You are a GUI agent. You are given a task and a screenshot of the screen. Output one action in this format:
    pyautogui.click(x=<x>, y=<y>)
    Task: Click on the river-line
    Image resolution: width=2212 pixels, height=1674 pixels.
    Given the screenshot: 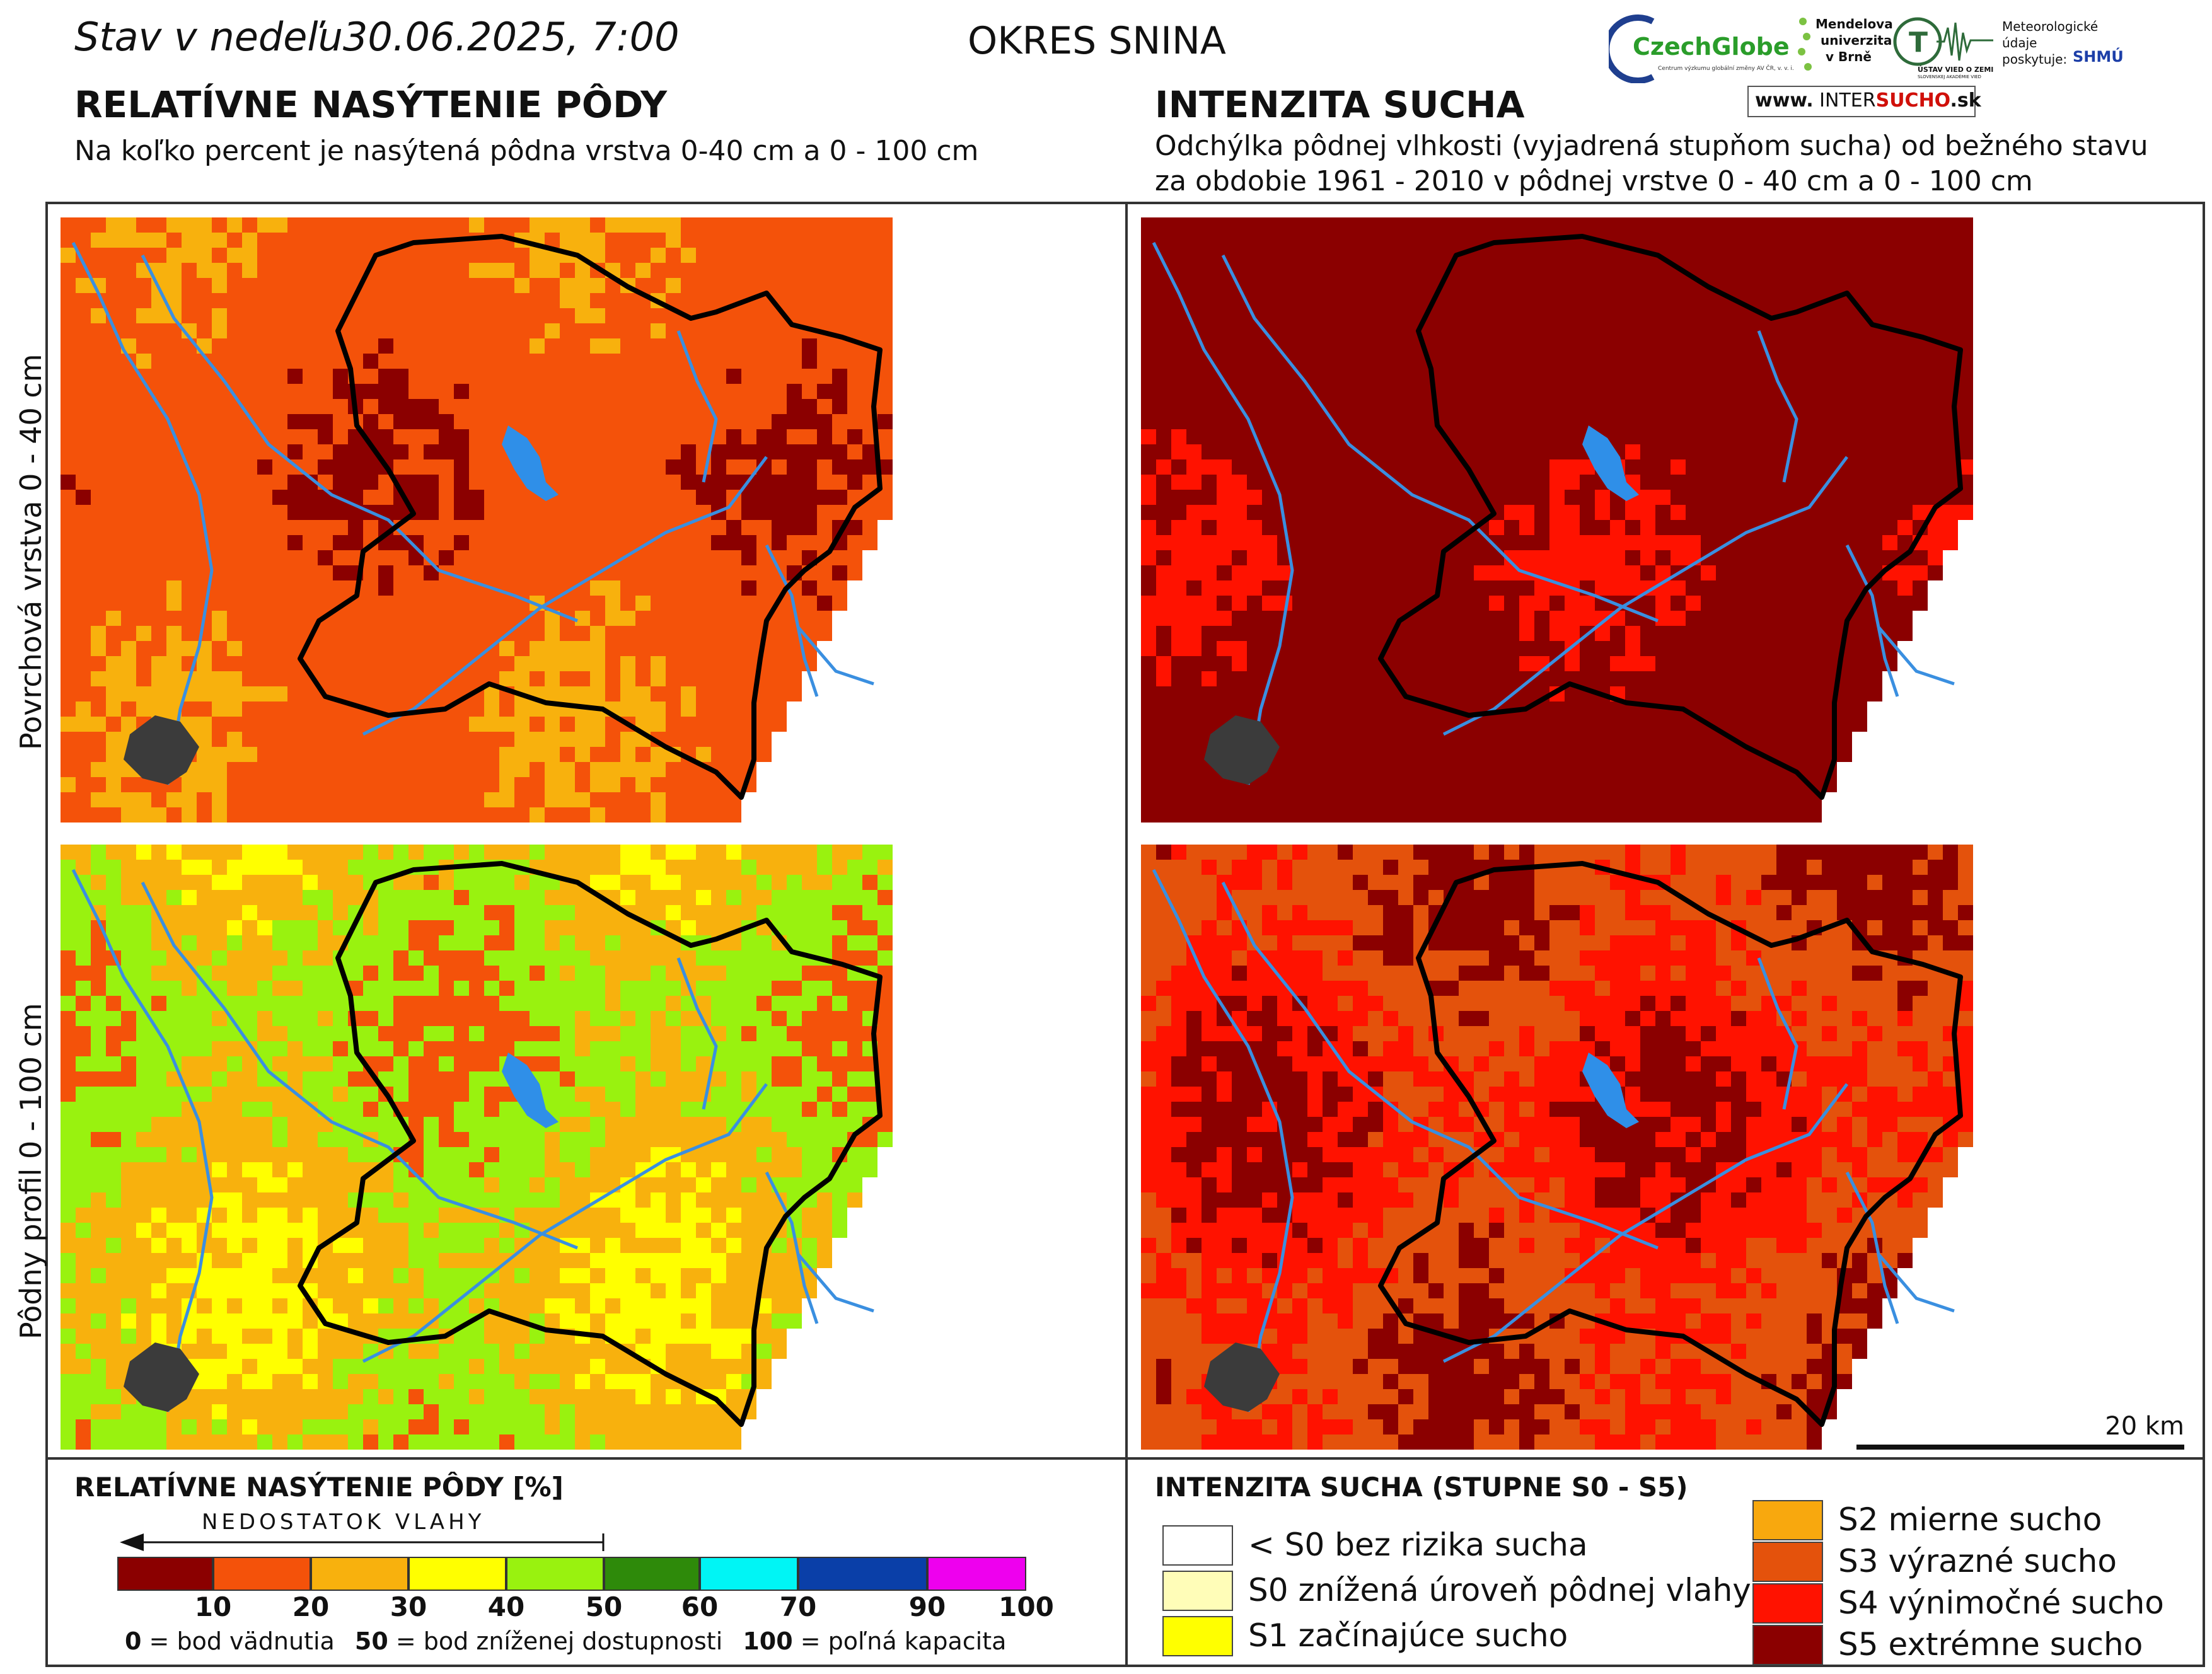 What is the action you would take?
    pyautogui.click(x=359, y=438)
    